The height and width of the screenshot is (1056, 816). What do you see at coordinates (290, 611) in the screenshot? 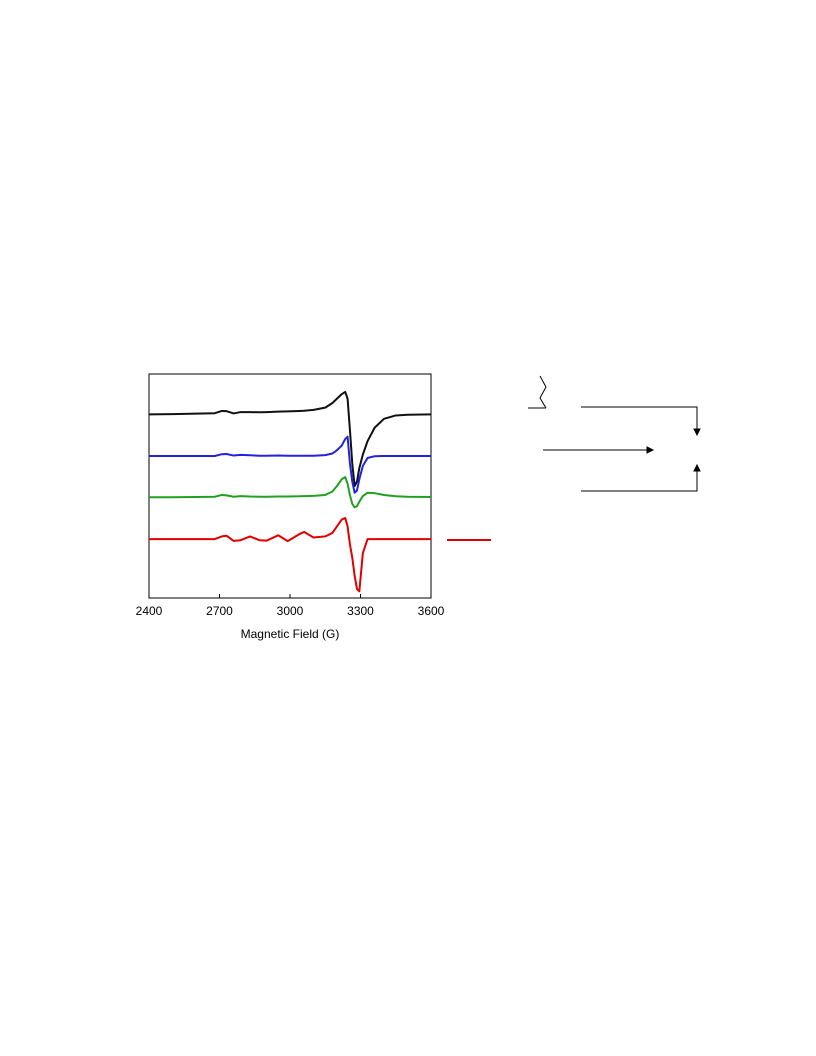
I see `x-tick-label: 3000` at bounding box center [290, 611].